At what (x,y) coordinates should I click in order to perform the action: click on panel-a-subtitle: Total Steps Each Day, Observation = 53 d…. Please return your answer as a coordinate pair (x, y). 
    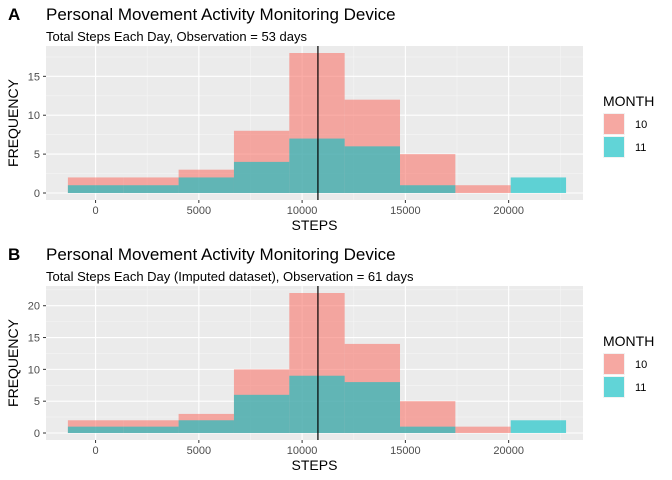
    Looking at the image, I should click on (176, 36).